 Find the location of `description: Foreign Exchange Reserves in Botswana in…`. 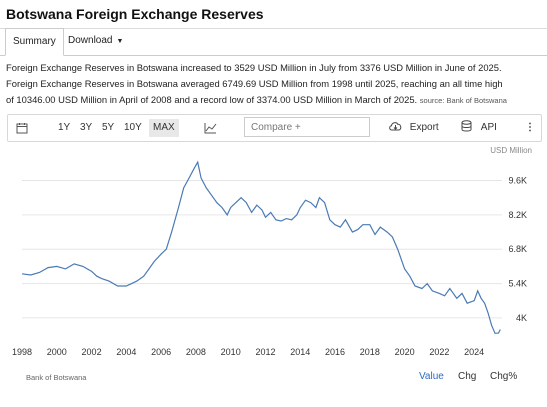

description: Foreign Exchange Reserves in Botswana in… is located at coordinates (275, 84).